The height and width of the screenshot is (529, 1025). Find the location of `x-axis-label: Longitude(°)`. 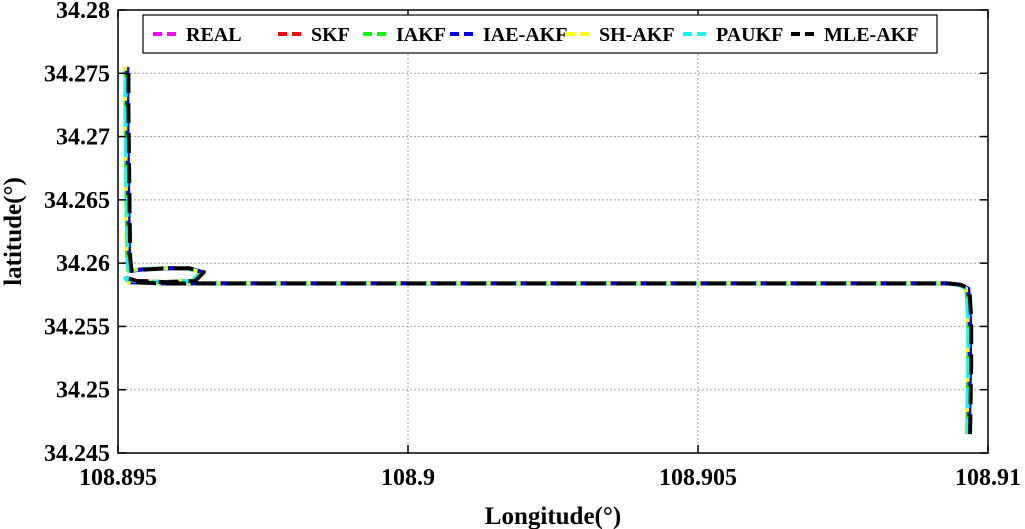

x-axis-label: Longitude(°) is located at coordinates (553, 516).